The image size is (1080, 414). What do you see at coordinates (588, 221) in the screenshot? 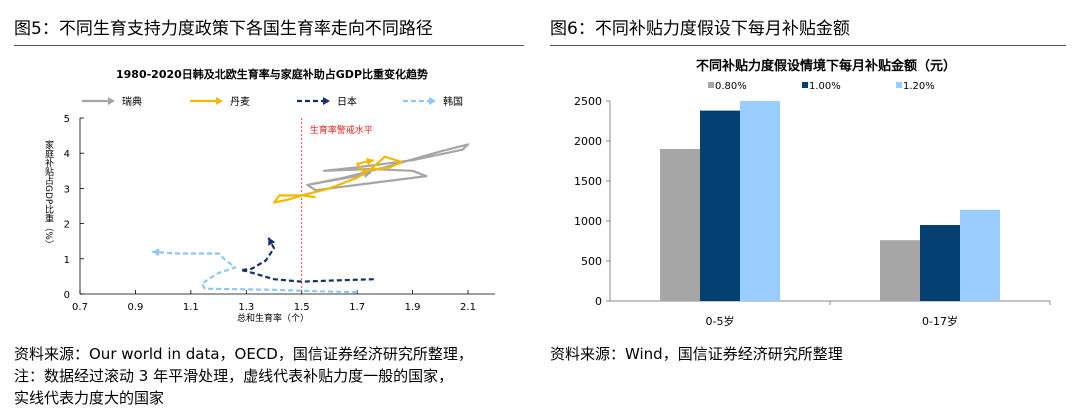
I see `y-tick-label: 1000` at bounding box center [588, 221].